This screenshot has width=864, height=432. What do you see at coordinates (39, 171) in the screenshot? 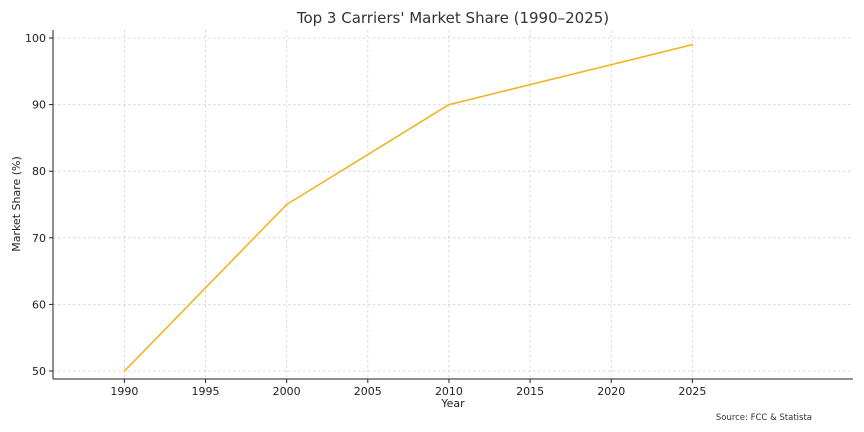
I see `y-tick-label-80: 80` at bounding box center [39, 171].